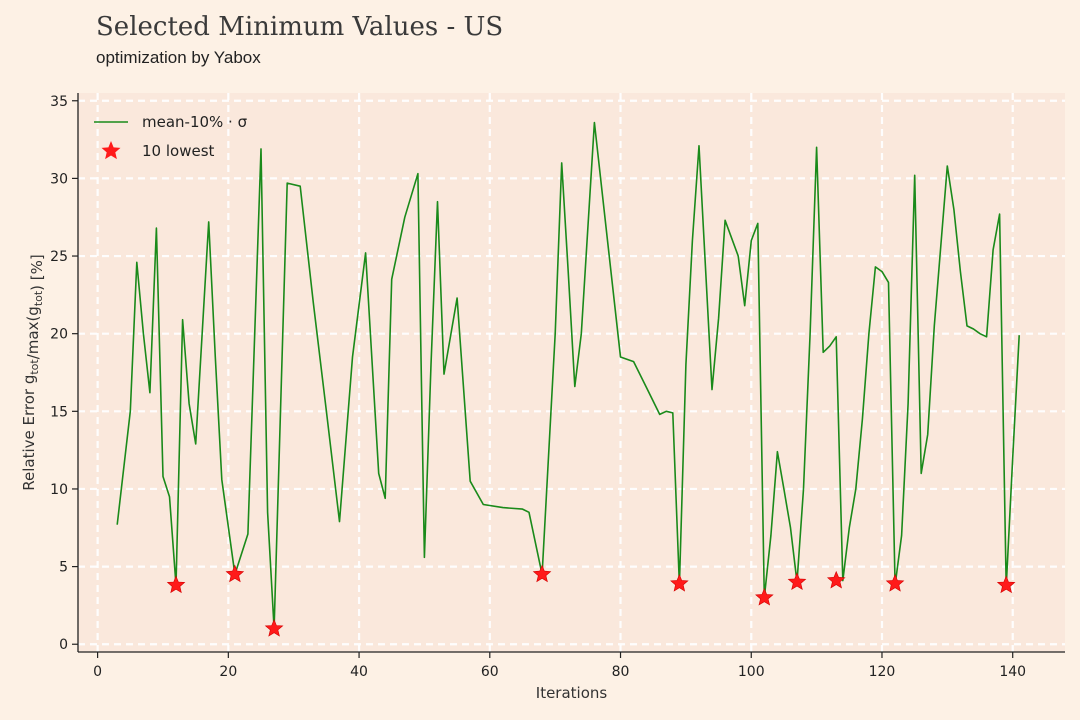 The height and width of the screenshot is (720, 1080). Describe the element at coordinates (59, 102) in the screenshot. I see `y-tick-label: 35` at that location.